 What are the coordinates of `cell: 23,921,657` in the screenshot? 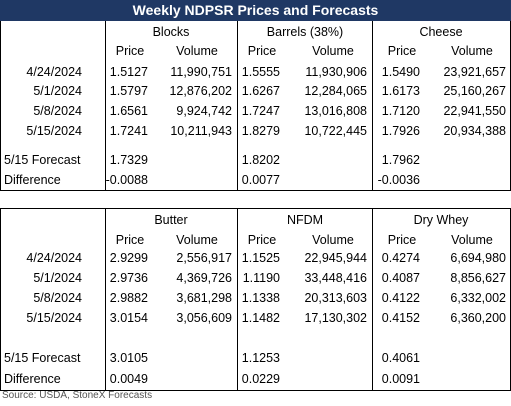 It's located at (474, 72).